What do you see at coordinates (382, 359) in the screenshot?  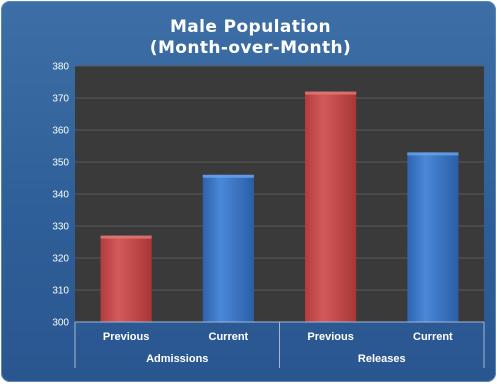 I see `x-group-label: Releases` at bounding box center [382, 359].